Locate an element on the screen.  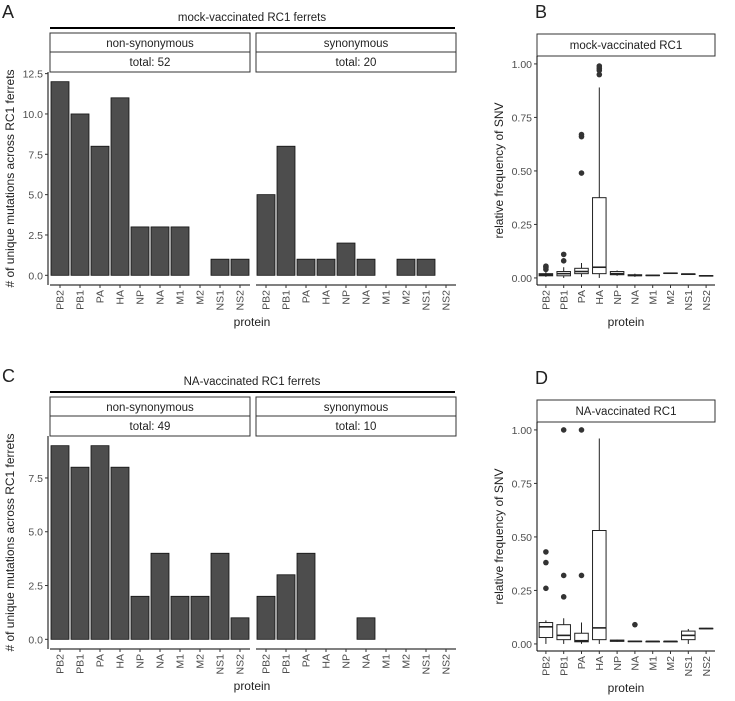
y-tick-label: 7.5 is located at coordinates (35, 155).